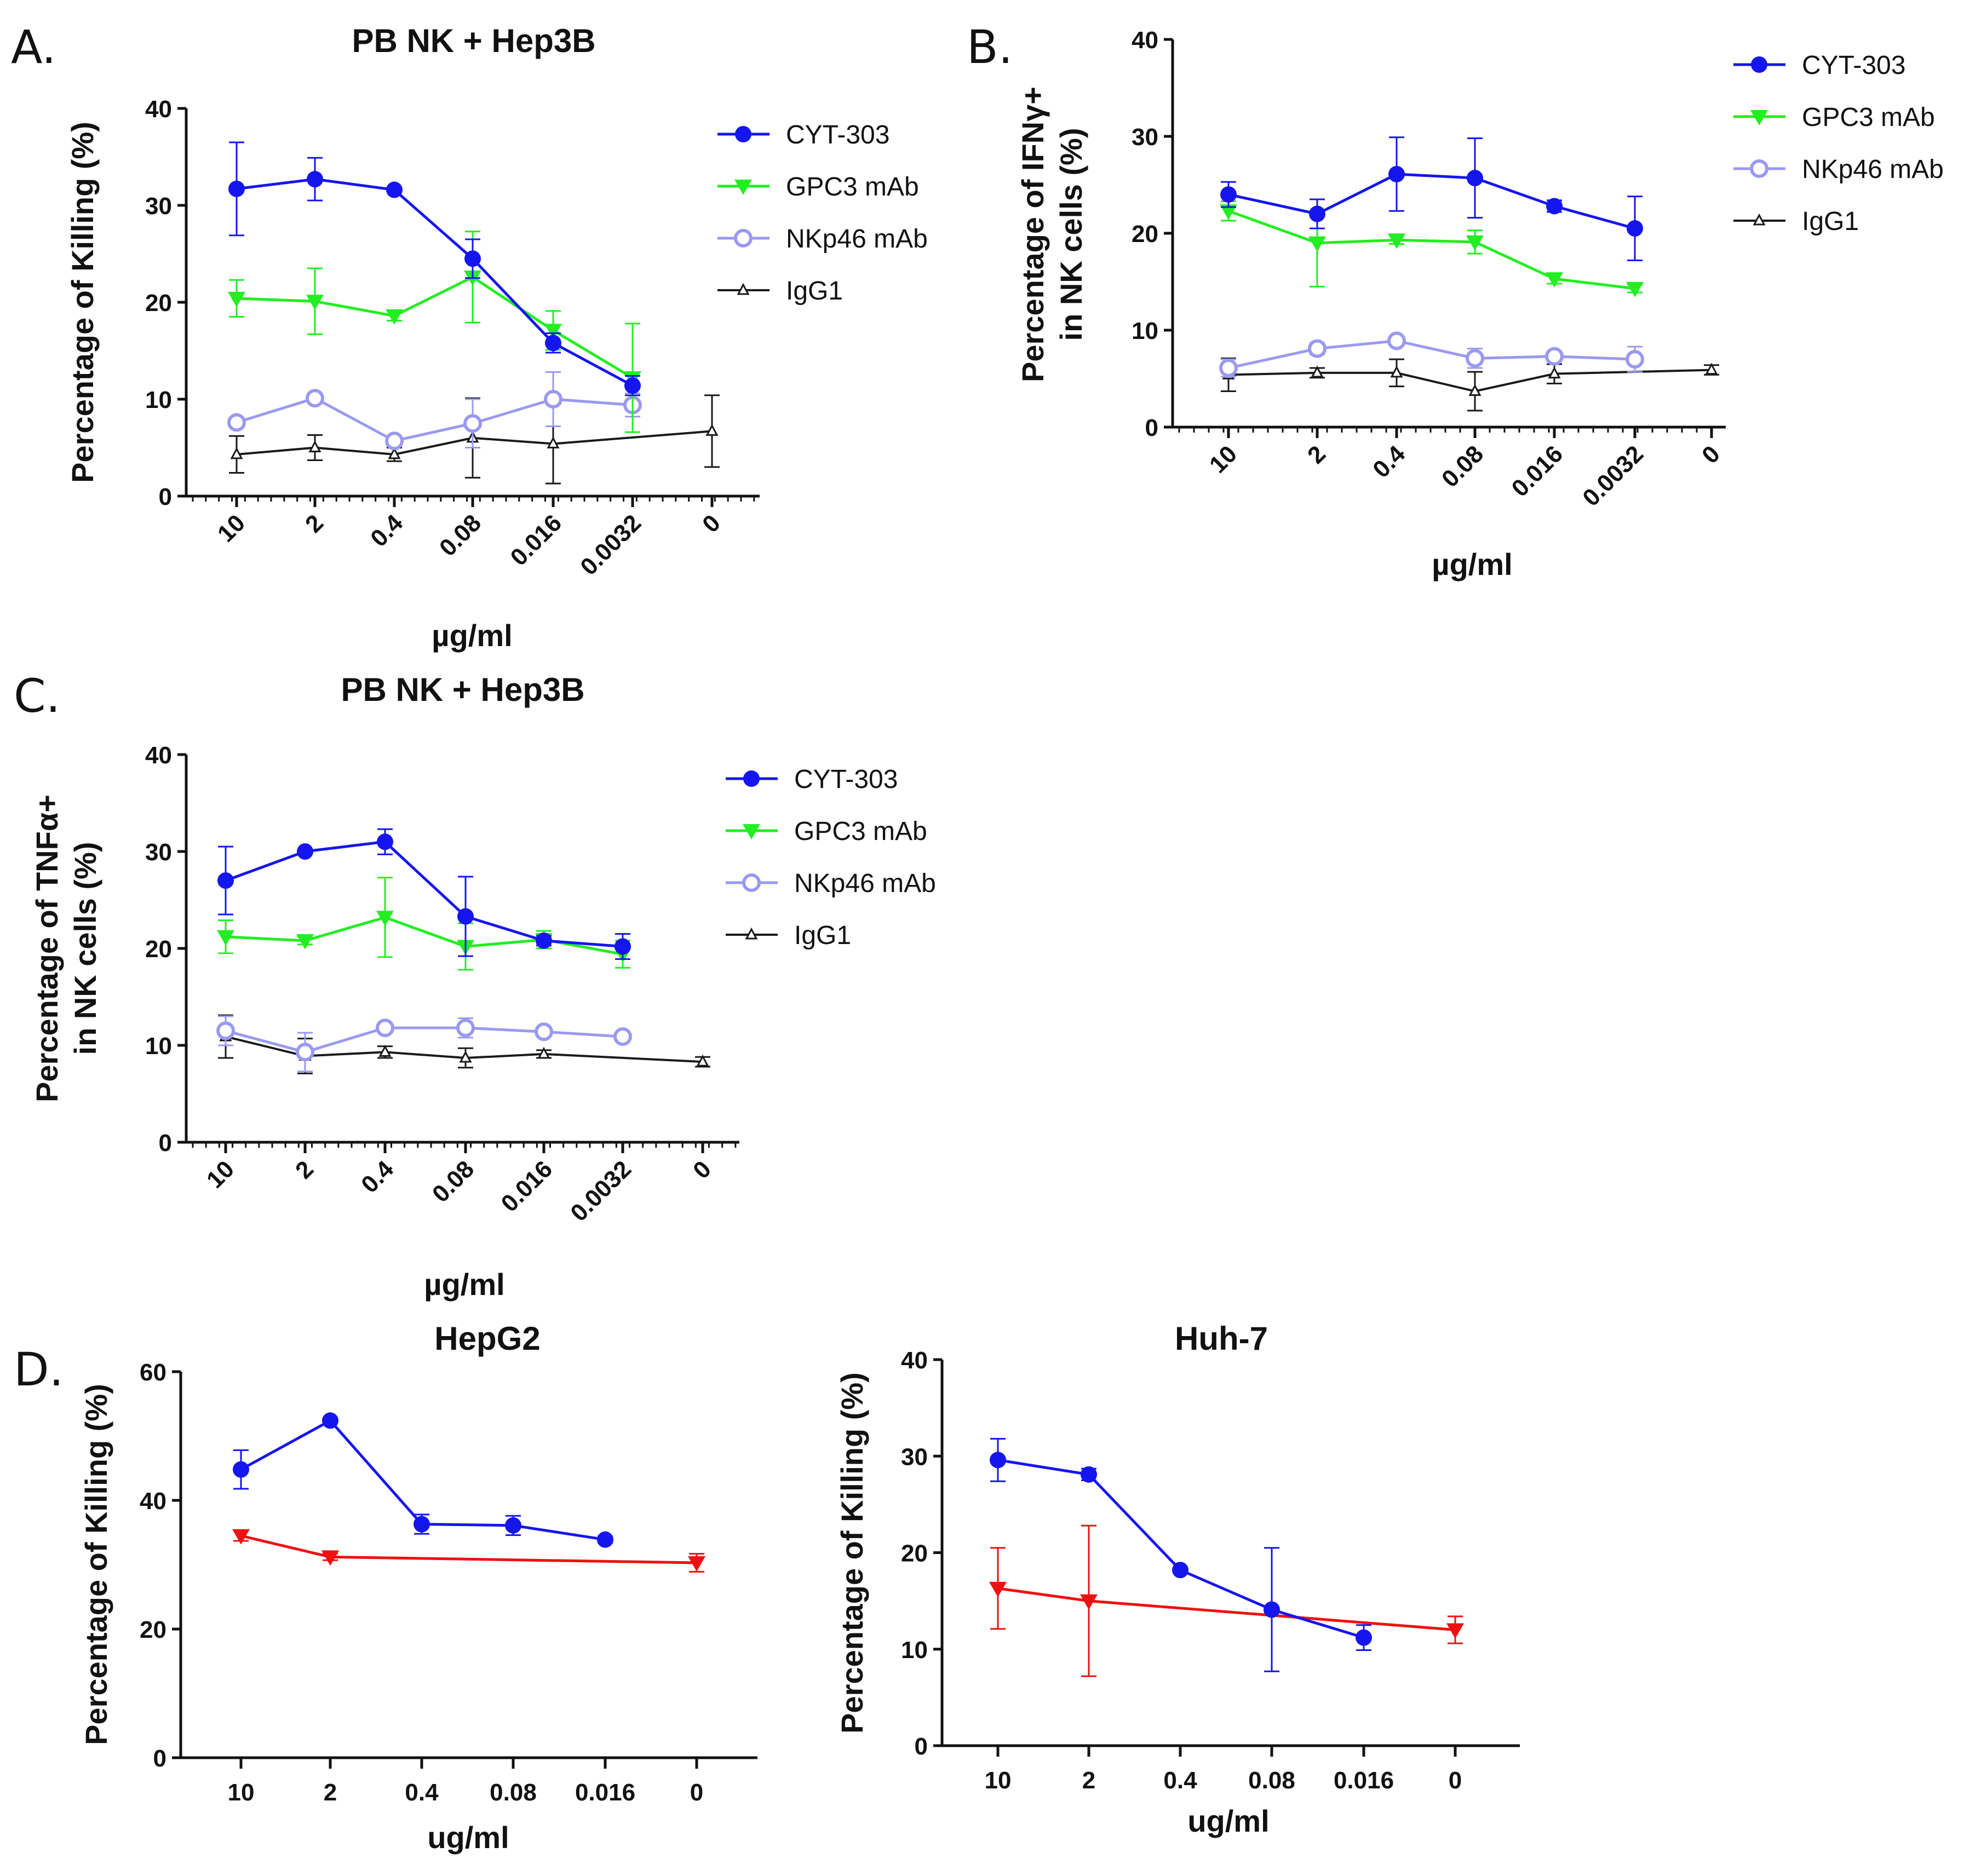 Image resolution: width=1981 pixels, height=1876 pixels. Describe the element at coordinates (33, 47) in the screenshot. I see `panel-label-a: A.` at that location.